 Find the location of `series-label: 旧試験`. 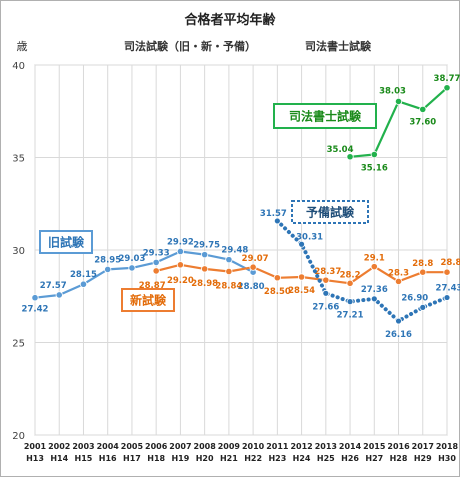

series-label: 旧試験 is located at coordinates (66, 242).